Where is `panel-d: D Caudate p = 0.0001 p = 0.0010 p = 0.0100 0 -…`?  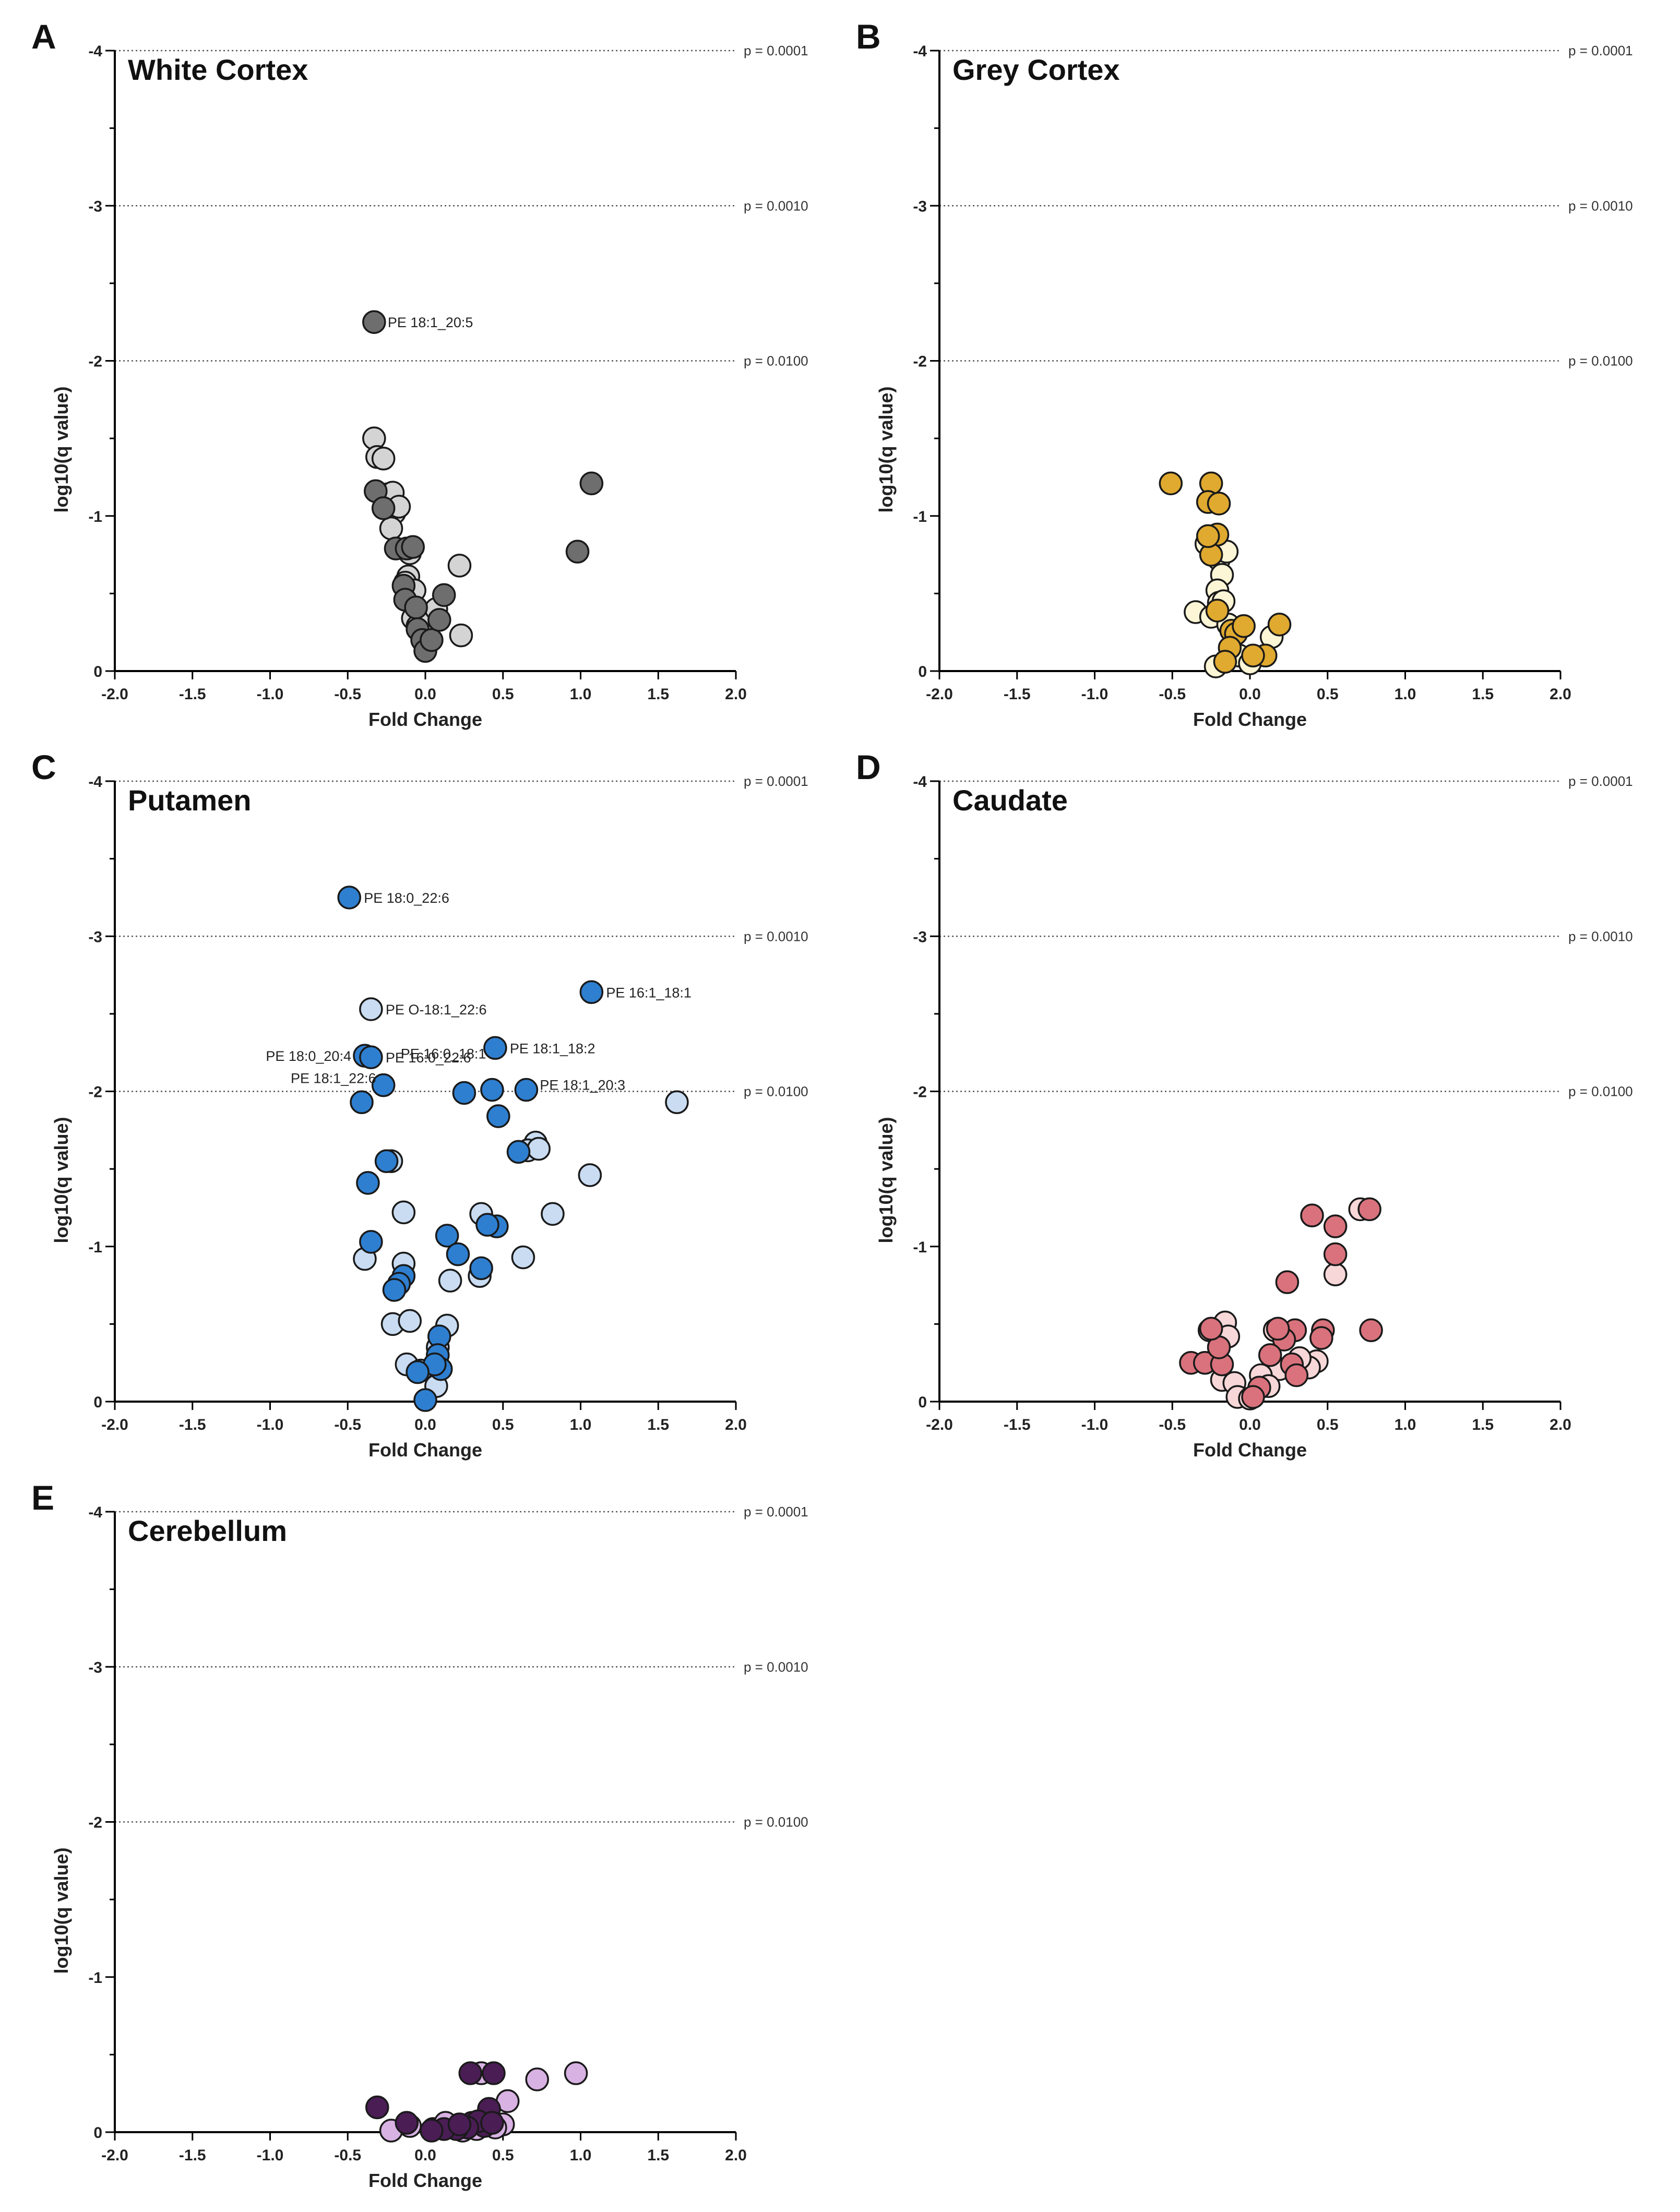
panel-d: D Caudate p = 0.0001 p = 0.0010 p = 0.0100 0 -… is located at coordinates (1244, 1104).